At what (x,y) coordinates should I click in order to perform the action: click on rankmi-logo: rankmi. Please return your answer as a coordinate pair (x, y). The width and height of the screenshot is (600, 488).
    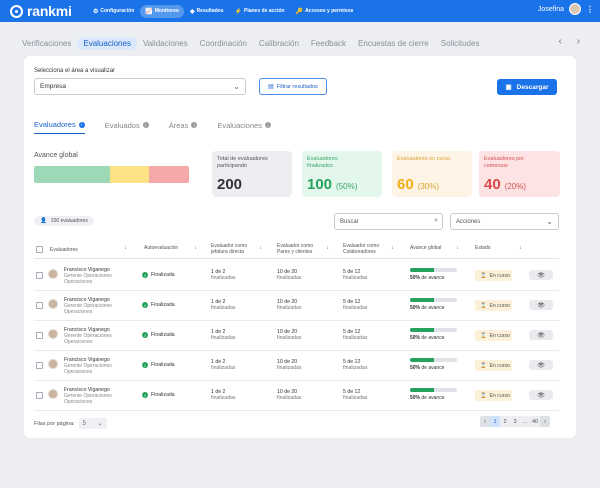
    Looking at the image, I should click on (48, 11).